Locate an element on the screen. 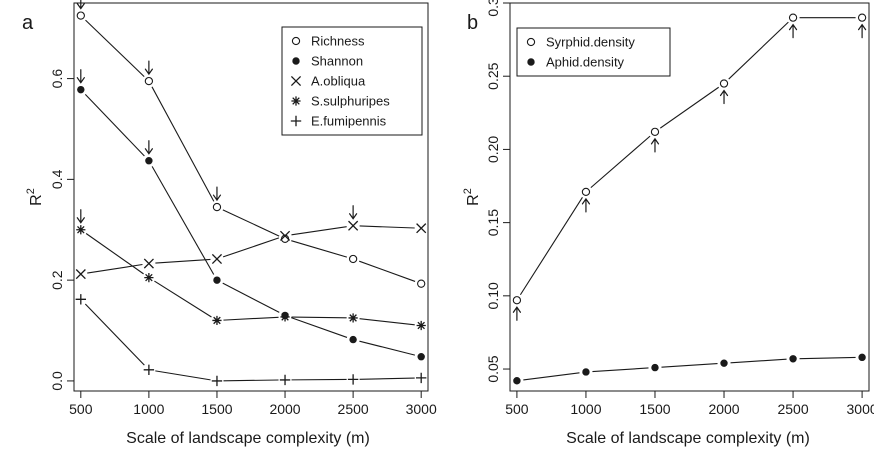  panel-a-legend-label-shannon: Shannon is located at coordinates (337, 61).